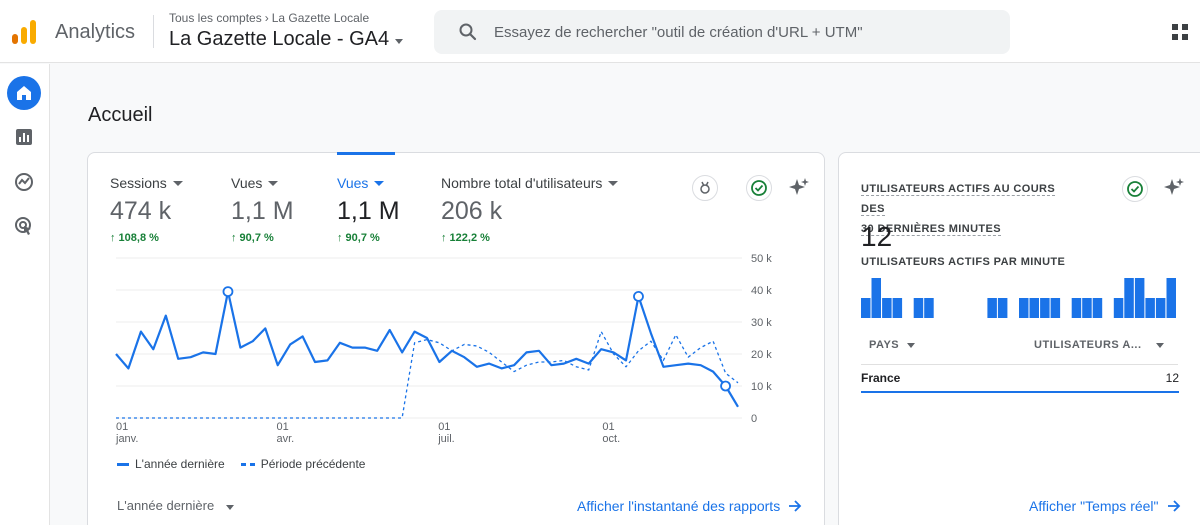 The width and height of the screenshot is (1200, 525). Describe the element at coordinates (446, 439) in the screenshot. I see `x-tick-month: juil.` at that location.